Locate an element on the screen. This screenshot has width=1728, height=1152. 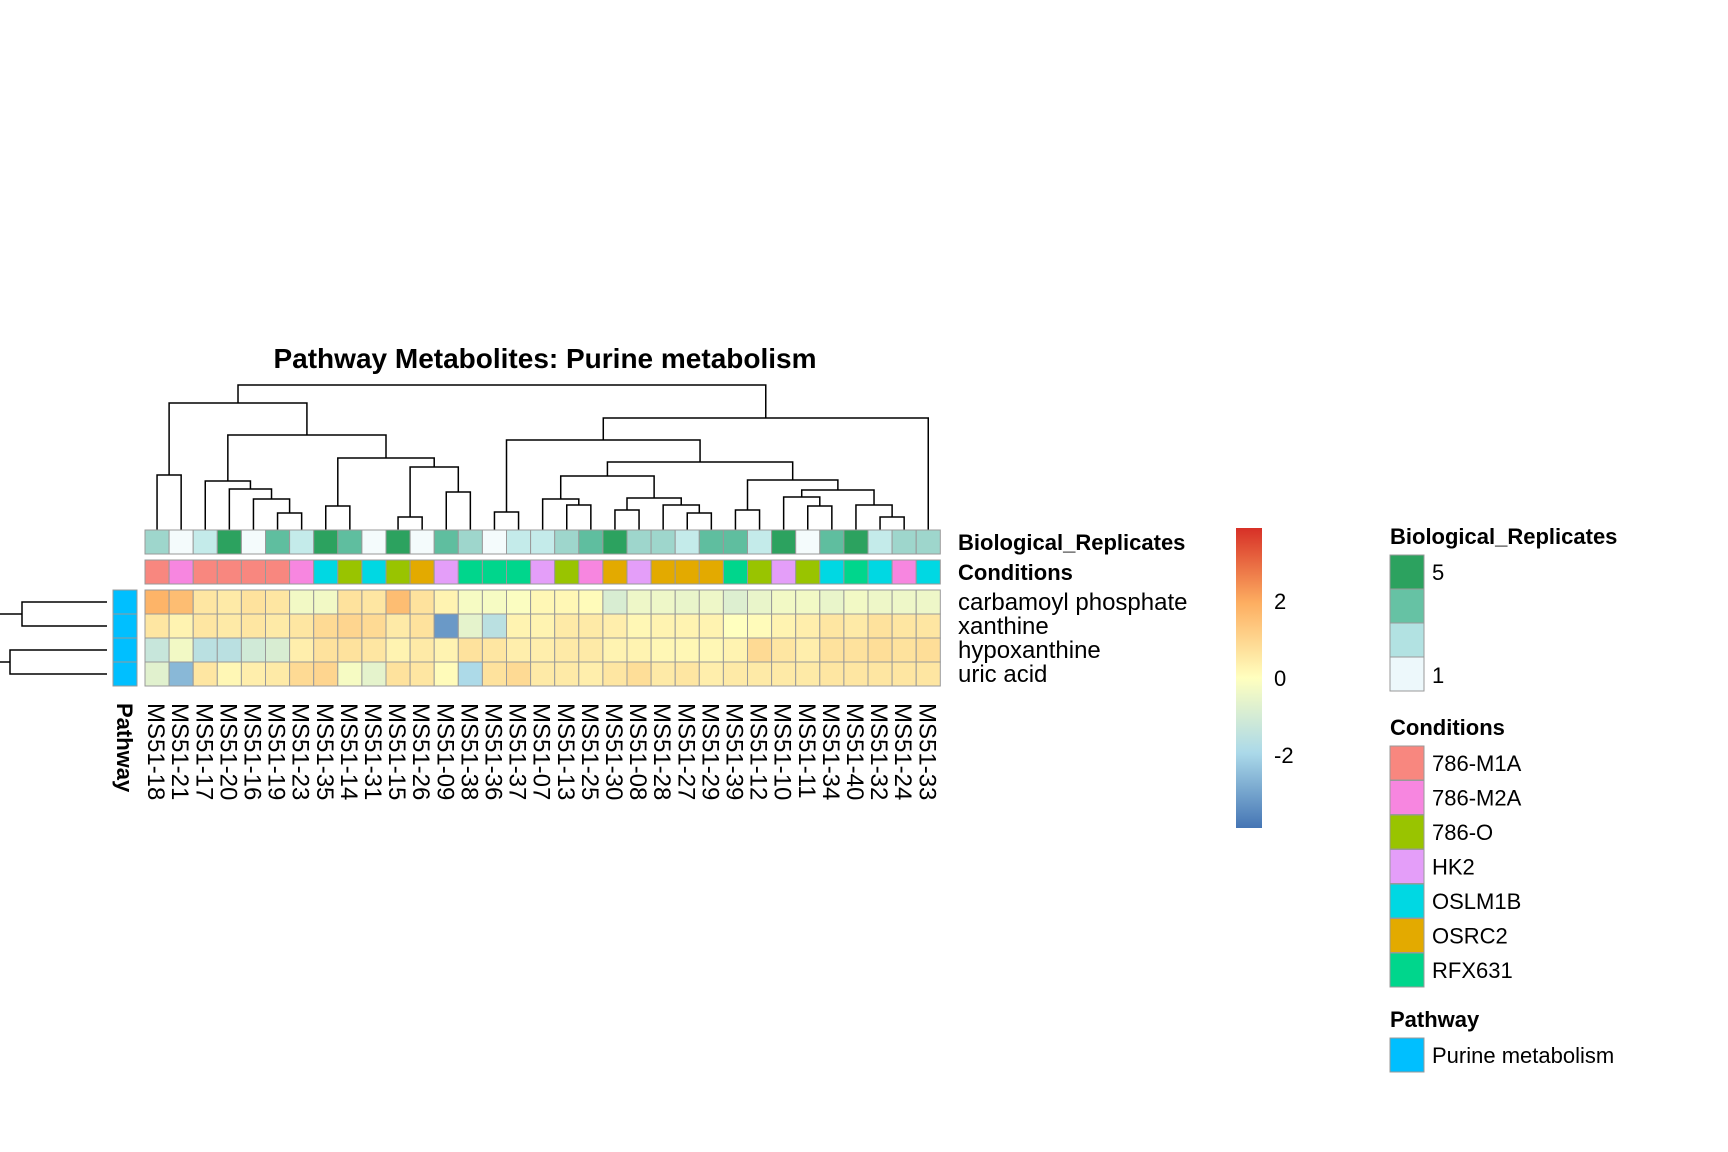
column-label: MS51-14 is located at coordinates (348, 751).